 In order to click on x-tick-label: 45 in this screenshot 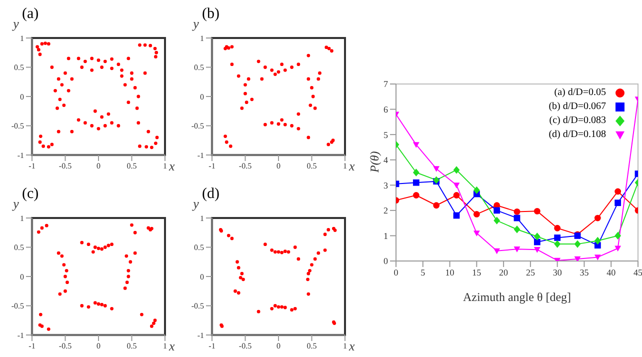, I will do `click(638, 272)`.